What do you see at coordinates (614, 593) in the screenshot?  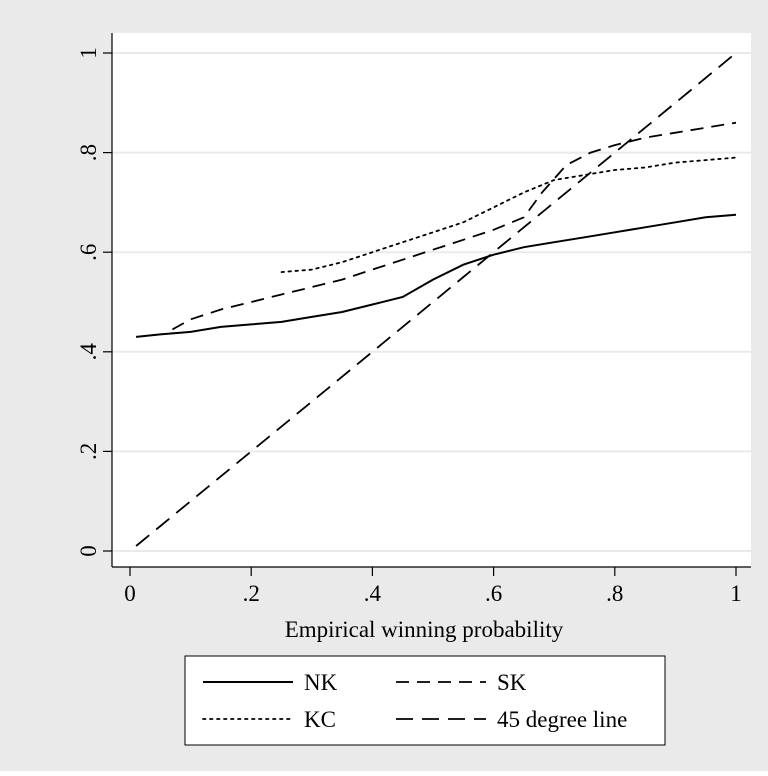 I see `x-tick-label-4: .8` at bounding box center [614, 593].